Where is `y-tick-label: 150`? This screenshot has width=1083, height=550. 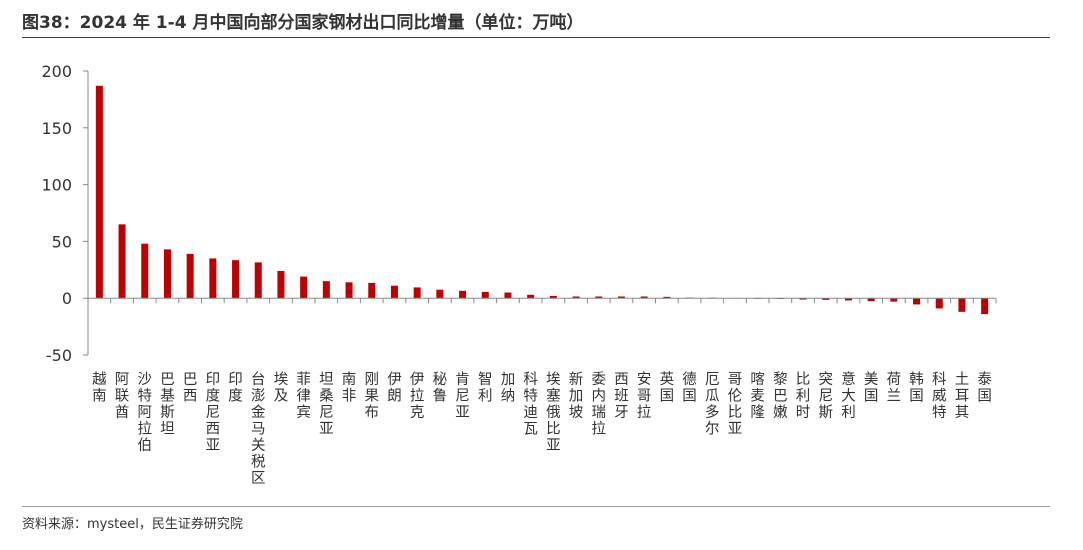
y-tick-label: 150 is located at coordinates (56, 128).